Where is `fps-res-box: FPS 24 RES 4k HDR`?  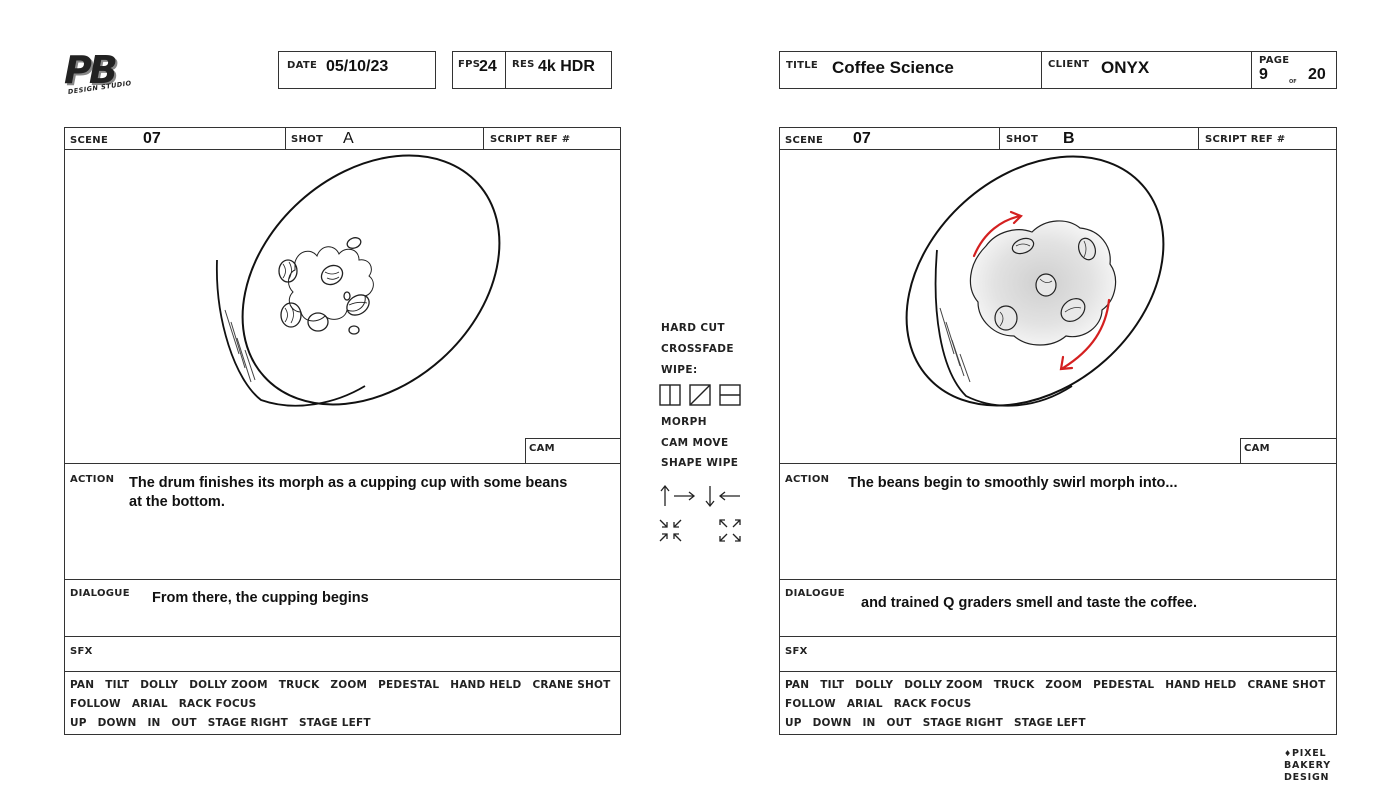
fps-res-box: FPS 24 RES 4k HDR is located at coordinates (532, 70).